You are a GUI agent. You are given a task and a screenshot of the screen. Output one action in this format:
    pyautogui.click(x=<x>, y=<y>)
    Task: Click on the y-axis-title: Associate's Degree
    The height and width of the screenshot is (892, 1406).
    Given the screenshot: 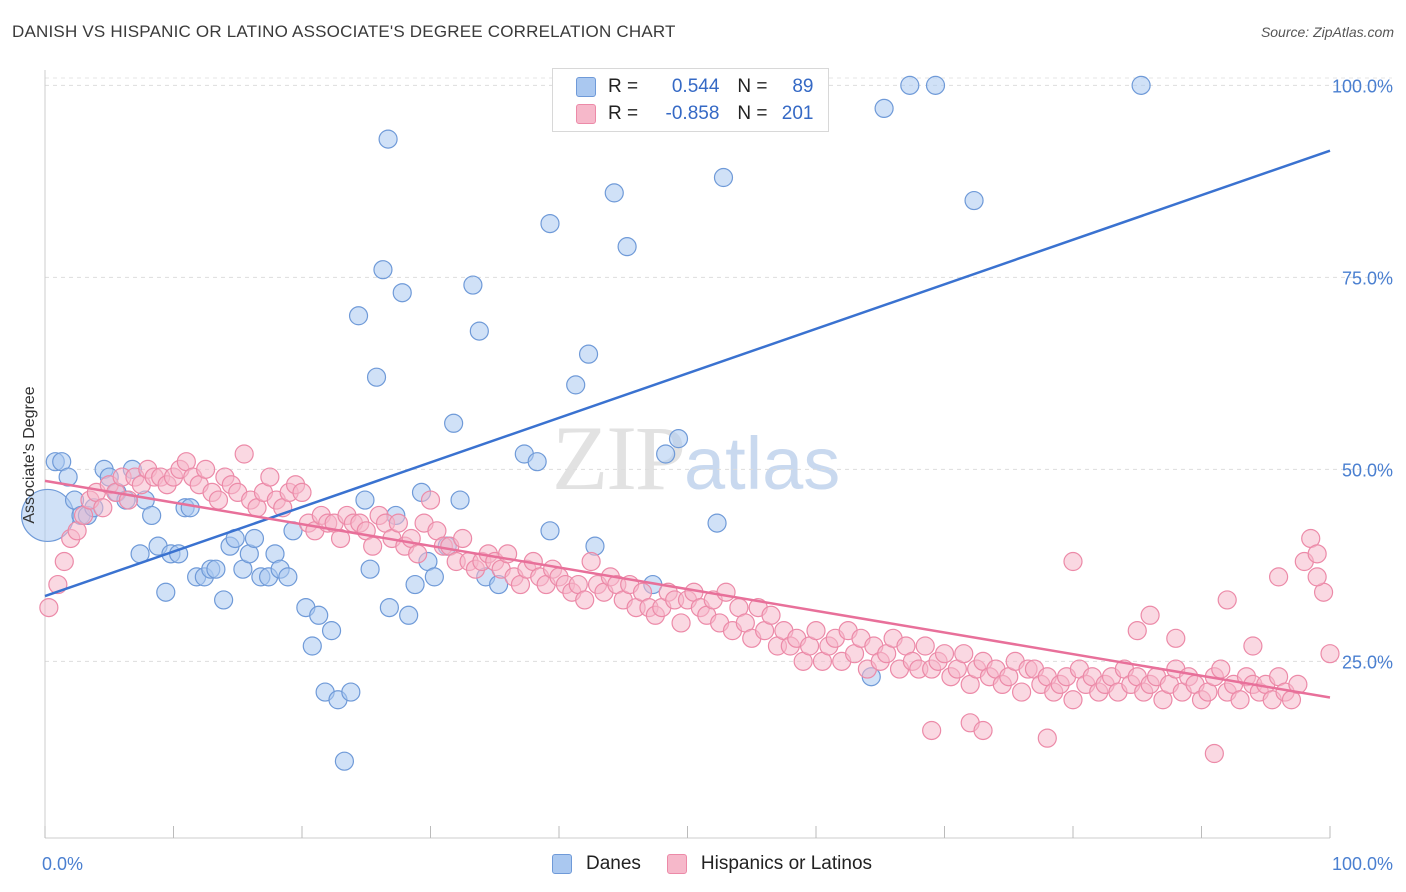 What is the action you would take?
    pyautogui.click(x=29, y=454)
    